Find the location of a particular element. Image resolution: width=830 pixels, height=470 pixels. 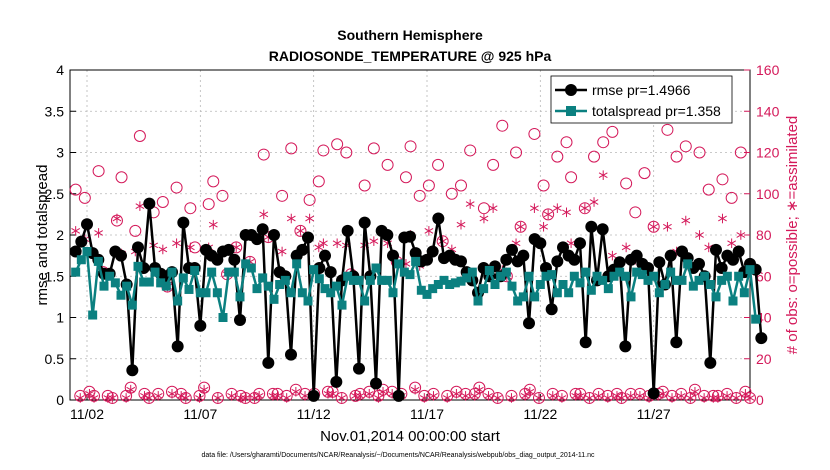

y-tick-label-left: 3.5 is located at coordinates (55, 111).